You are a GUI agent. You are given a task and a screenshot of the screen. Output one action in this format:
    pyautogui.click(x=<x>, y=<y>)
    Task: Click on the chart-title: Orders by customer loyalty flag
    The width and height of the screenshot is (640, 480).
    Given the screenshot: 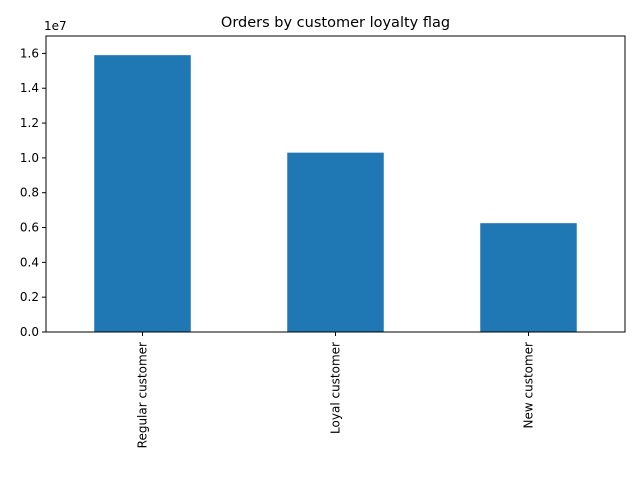 What is the action you would take?
    pyautogui.click(x=335, y=23)
    